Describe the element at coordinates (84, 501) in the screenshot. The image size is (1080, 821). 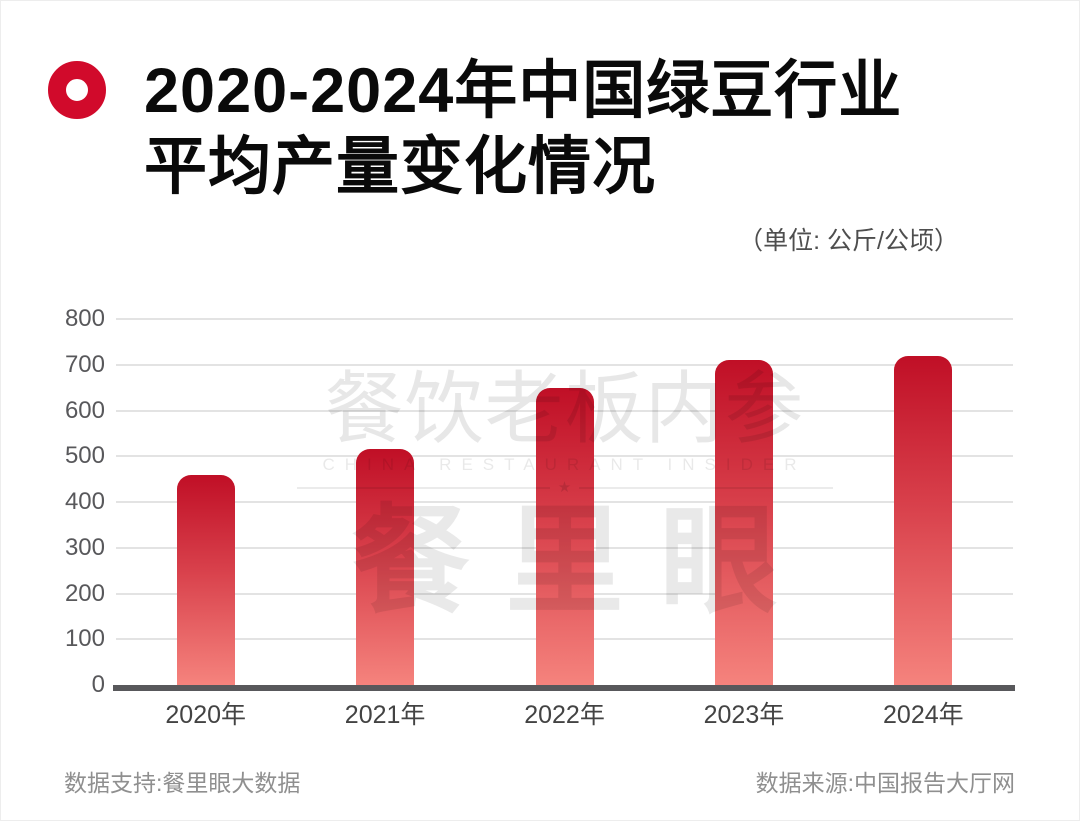
I see `y-tick-label: 400` at that location.